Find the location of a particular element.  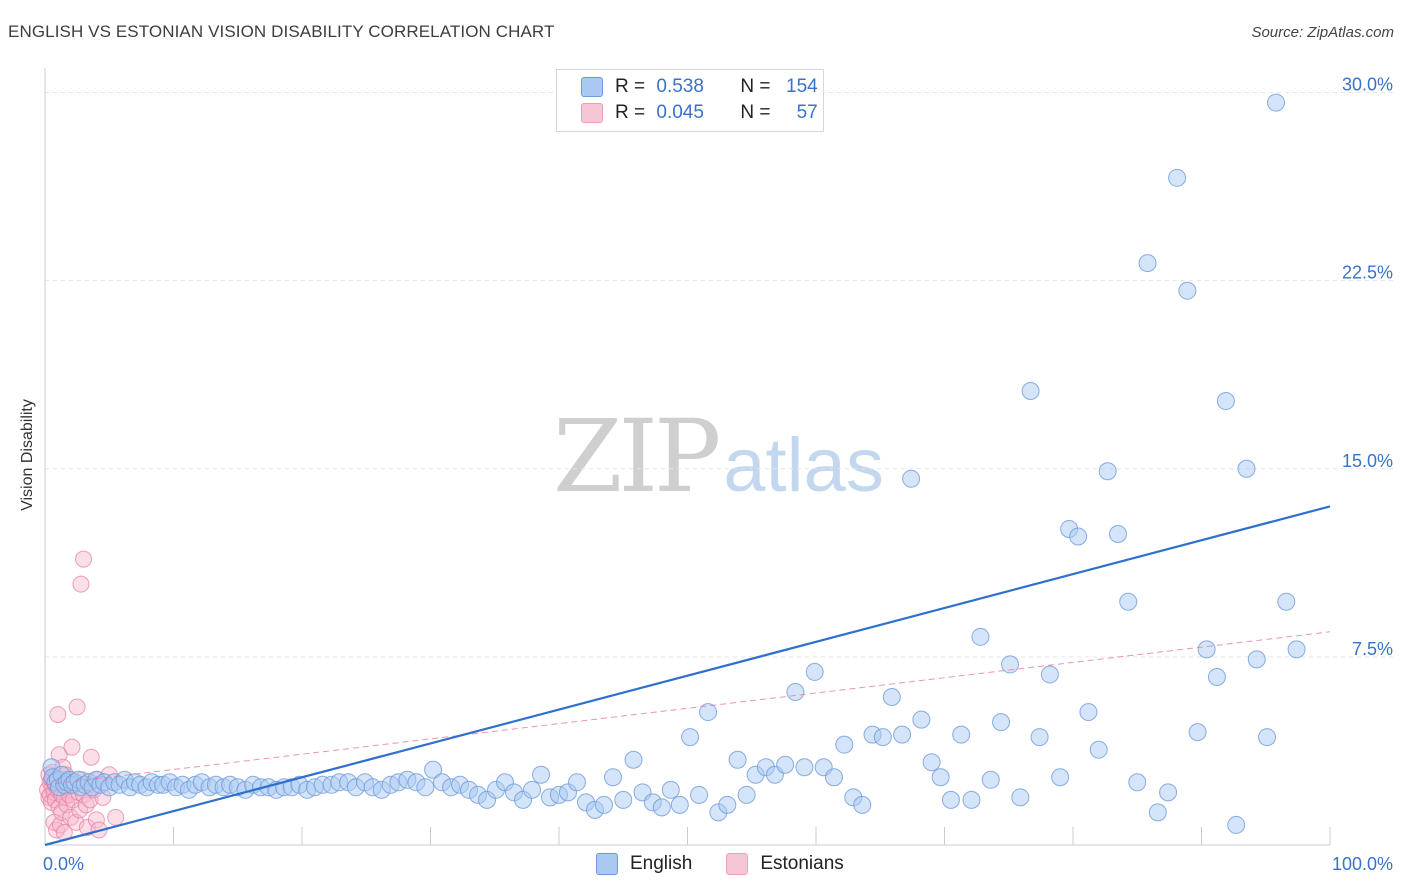

x-tick-label: 0.0% is located at coordinates (63, 864).